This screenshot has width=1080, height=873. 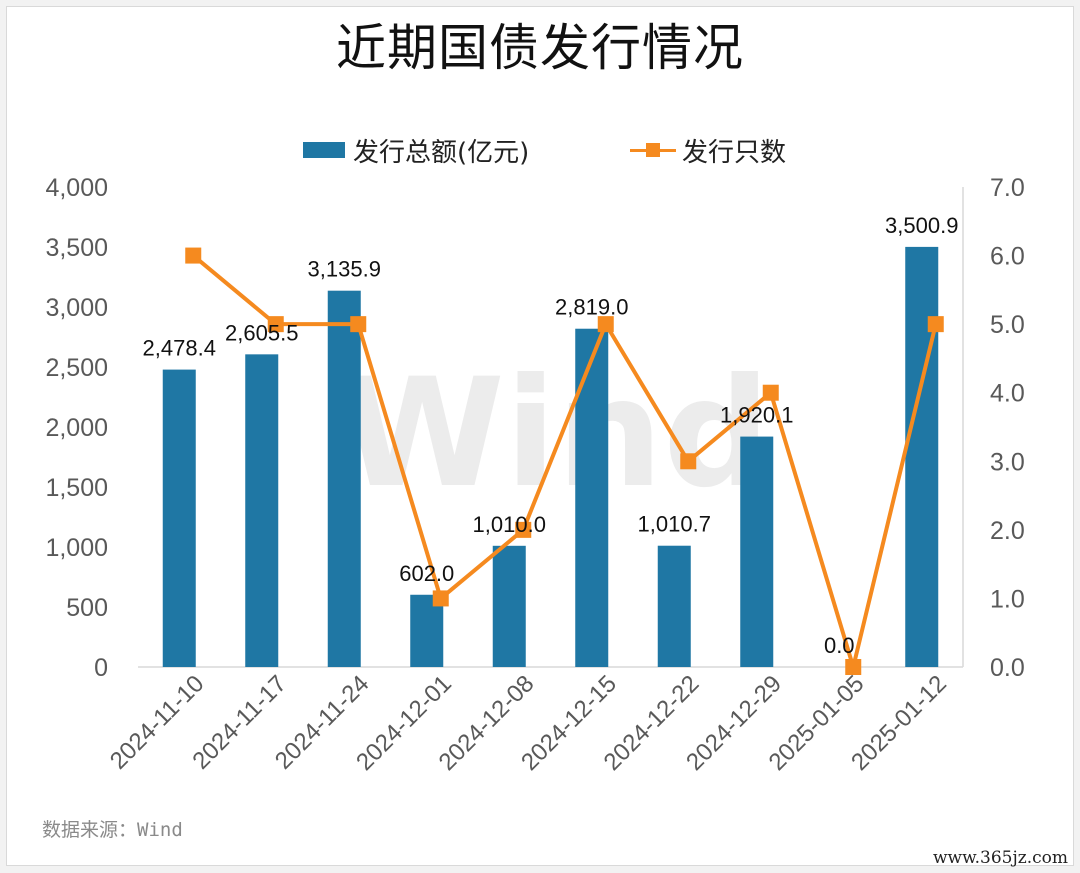 I want to click on y-right-tick-label: 6.0, so click(x=1007, y=257).